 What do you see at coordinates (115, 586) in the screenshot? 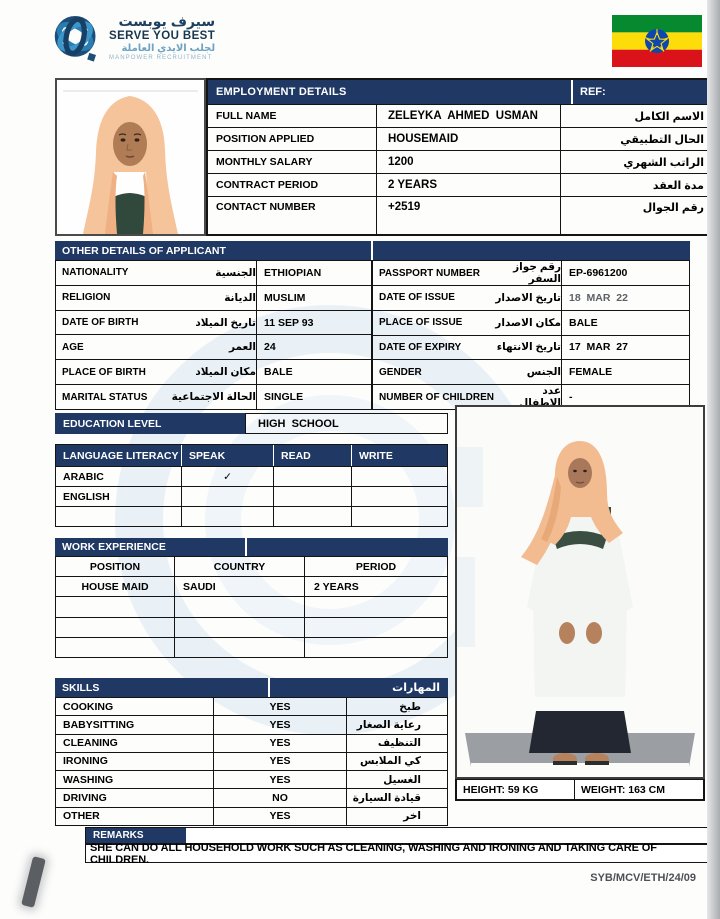
I see `position-cell: HOUSE MAID` at bounding box center [115, 586].